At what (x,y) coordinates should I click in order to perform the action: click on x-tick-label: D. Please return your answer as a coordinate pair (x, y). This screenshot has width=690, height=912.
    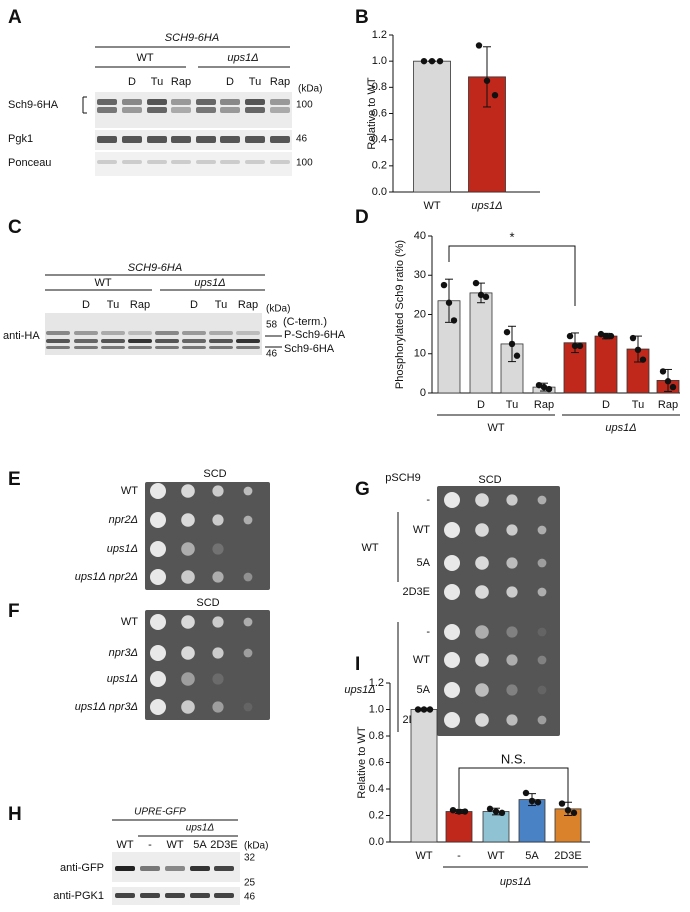
    Looking at the image, I should click on (606, 405).